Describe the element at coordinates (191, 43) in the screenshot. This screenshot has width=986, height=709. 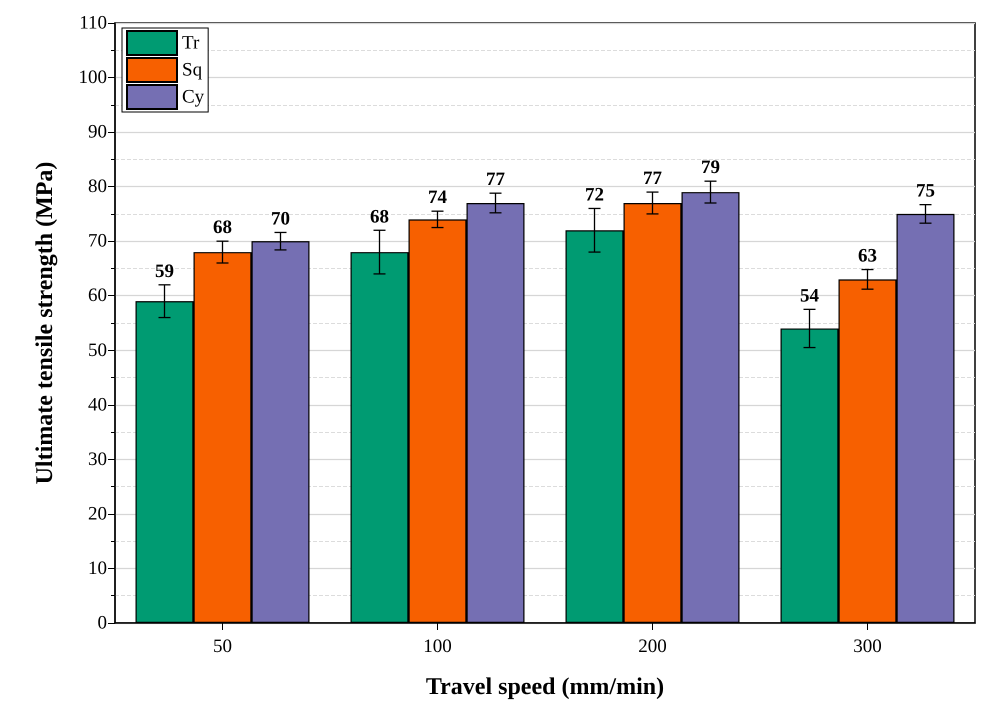
I see `legend-label: Tr` at that location.